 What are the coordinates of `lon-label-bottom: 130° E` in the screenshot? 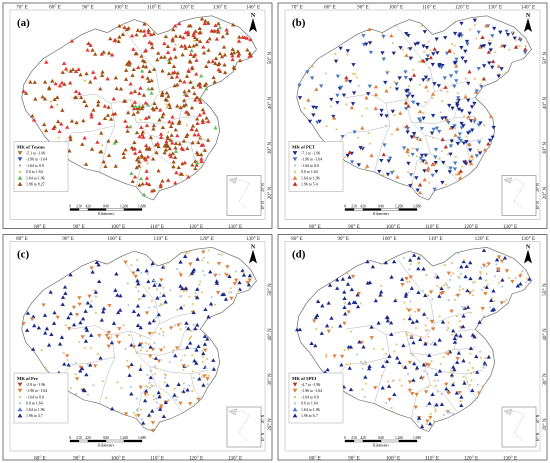 It's located at (510, 458).